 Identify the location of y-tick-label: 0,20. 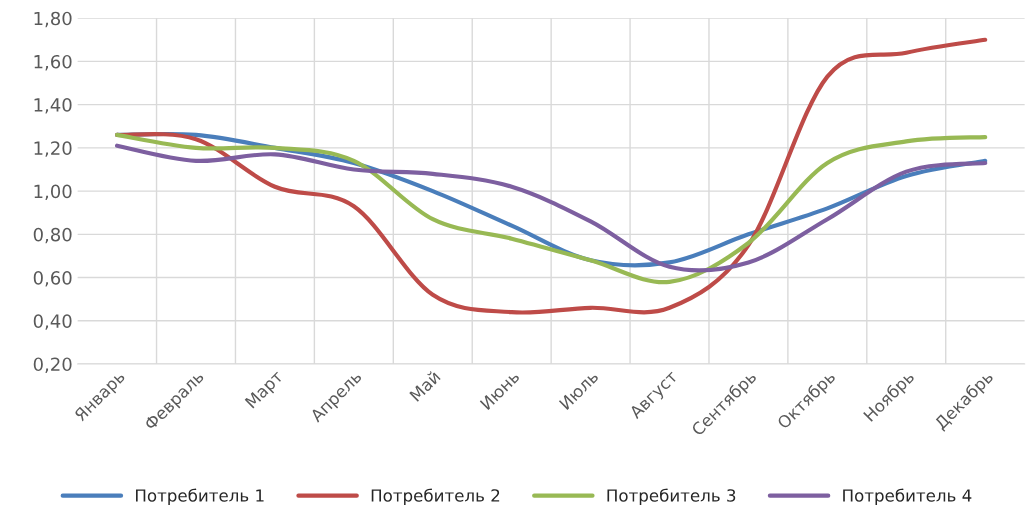
(52, 365).